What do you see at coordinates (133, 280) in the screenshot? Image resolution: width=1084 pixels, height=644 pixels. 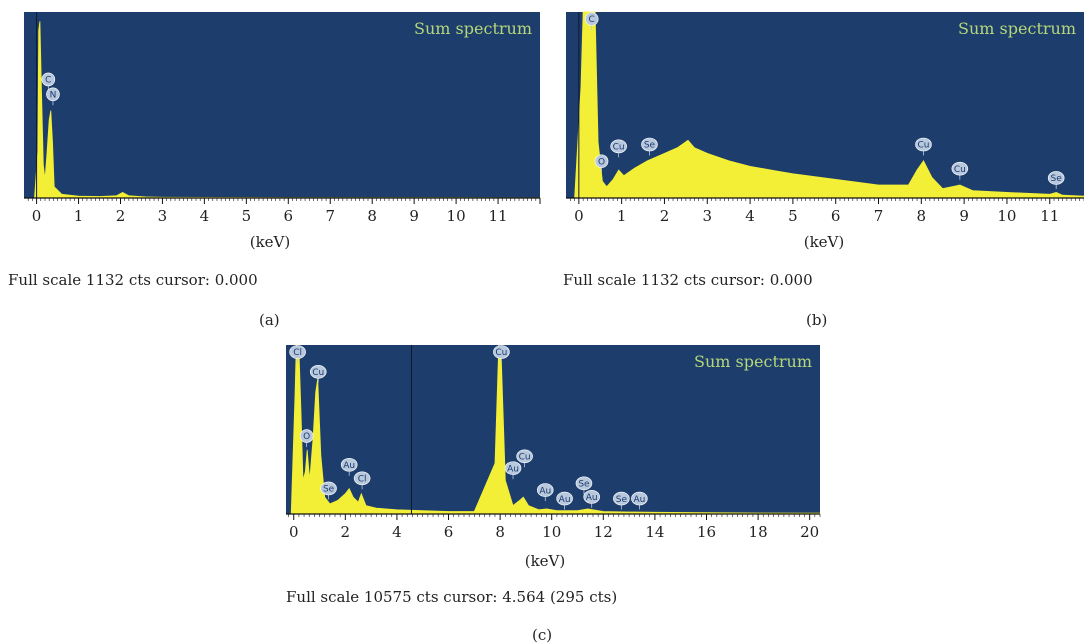 I see `full-scale-readout-a: Full scale 1132 cts cursor: 0.000` at bounding box center [133, 280].